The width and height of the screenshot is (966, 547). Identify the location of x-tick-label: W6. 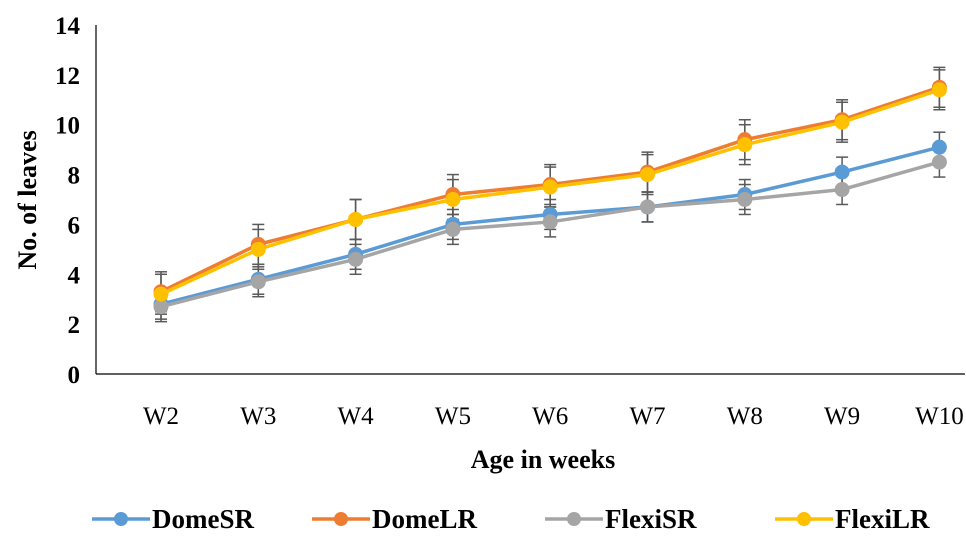
(550, 416).